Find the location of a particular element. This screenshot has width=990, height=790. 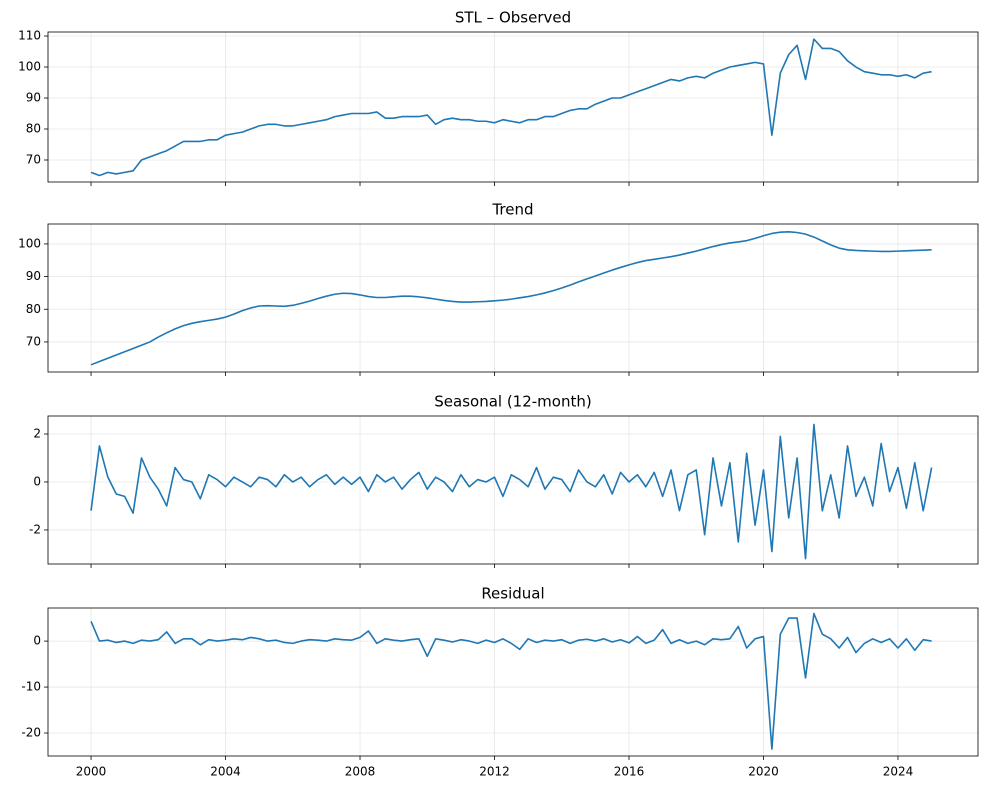

x-tick-label: 2012 is located at coordinates (494, 772).